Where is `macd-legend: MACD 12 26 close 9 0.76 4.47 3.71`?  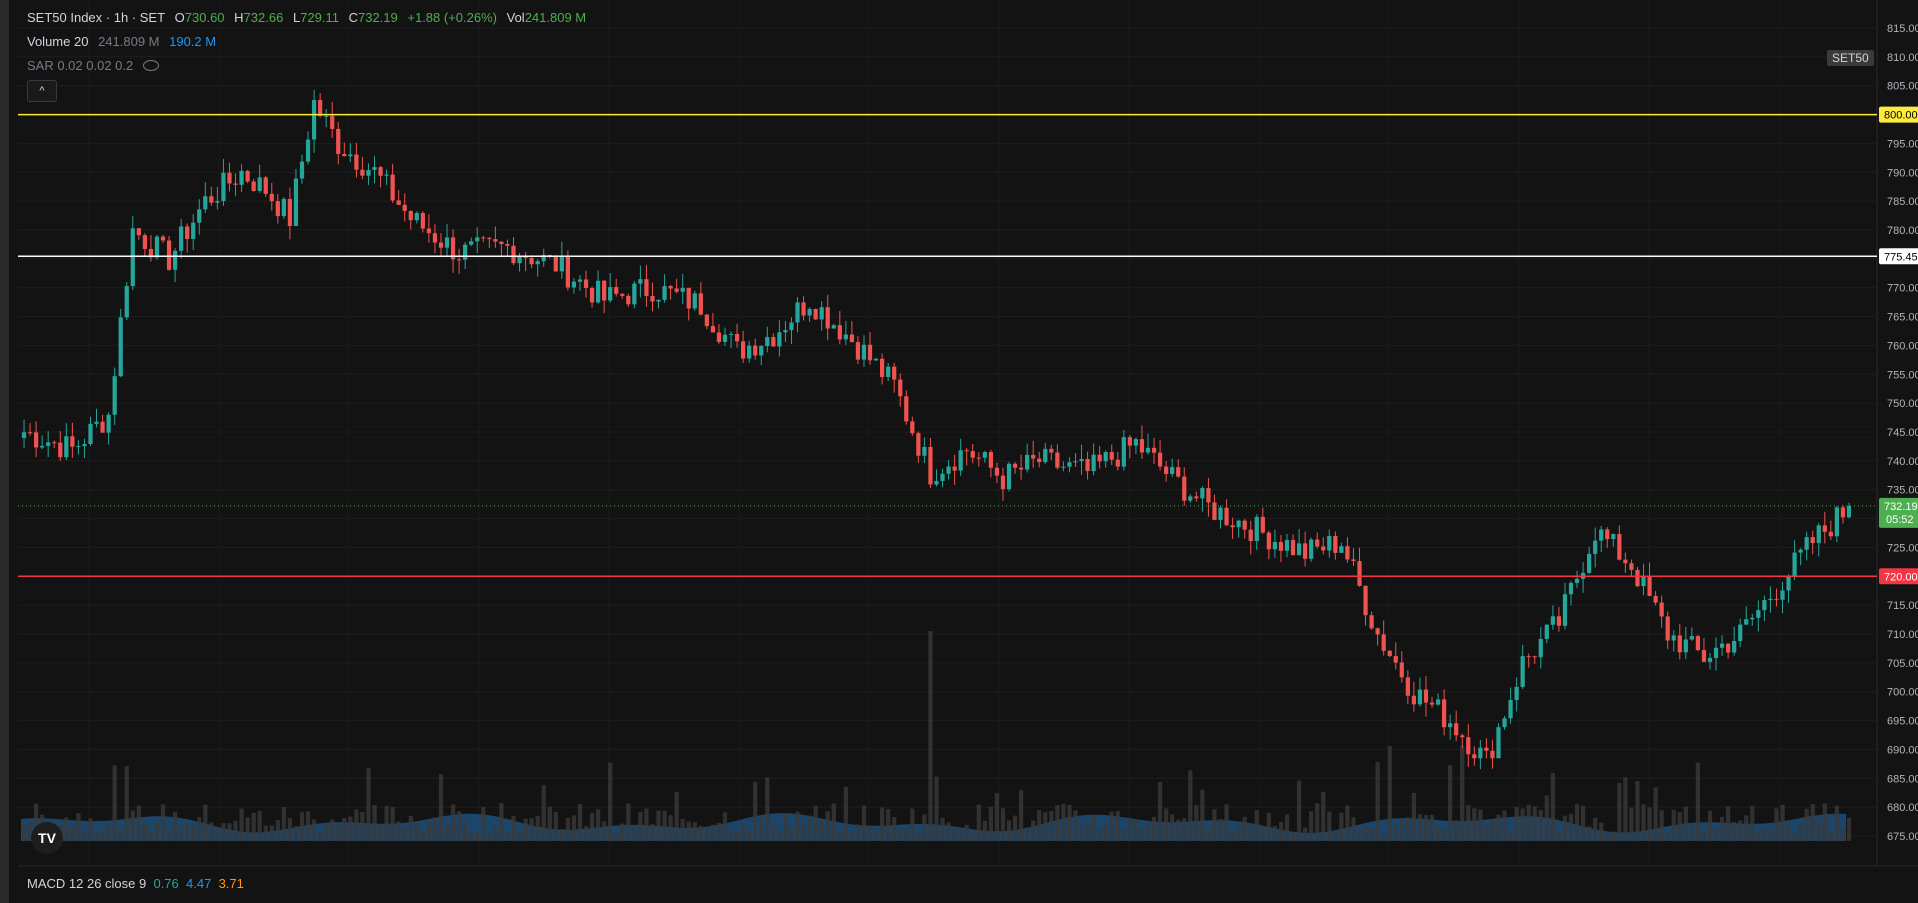 macd-legend: MACD 12 26 close 9 0.76 4.47 3.71 is located at coordinates (135, 883).